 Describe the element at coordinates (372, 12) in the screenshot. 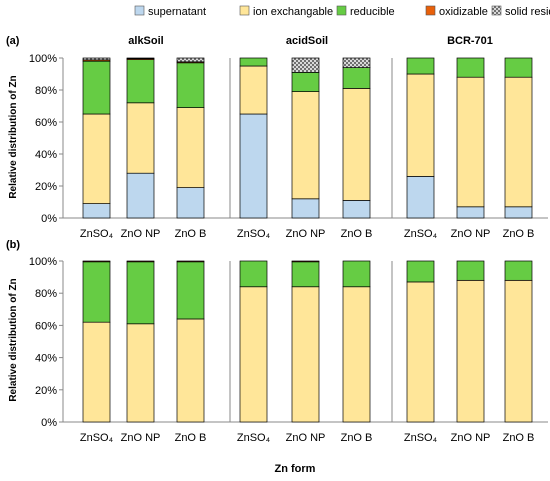

I see `legend-label-reducible: reducible` at that location.